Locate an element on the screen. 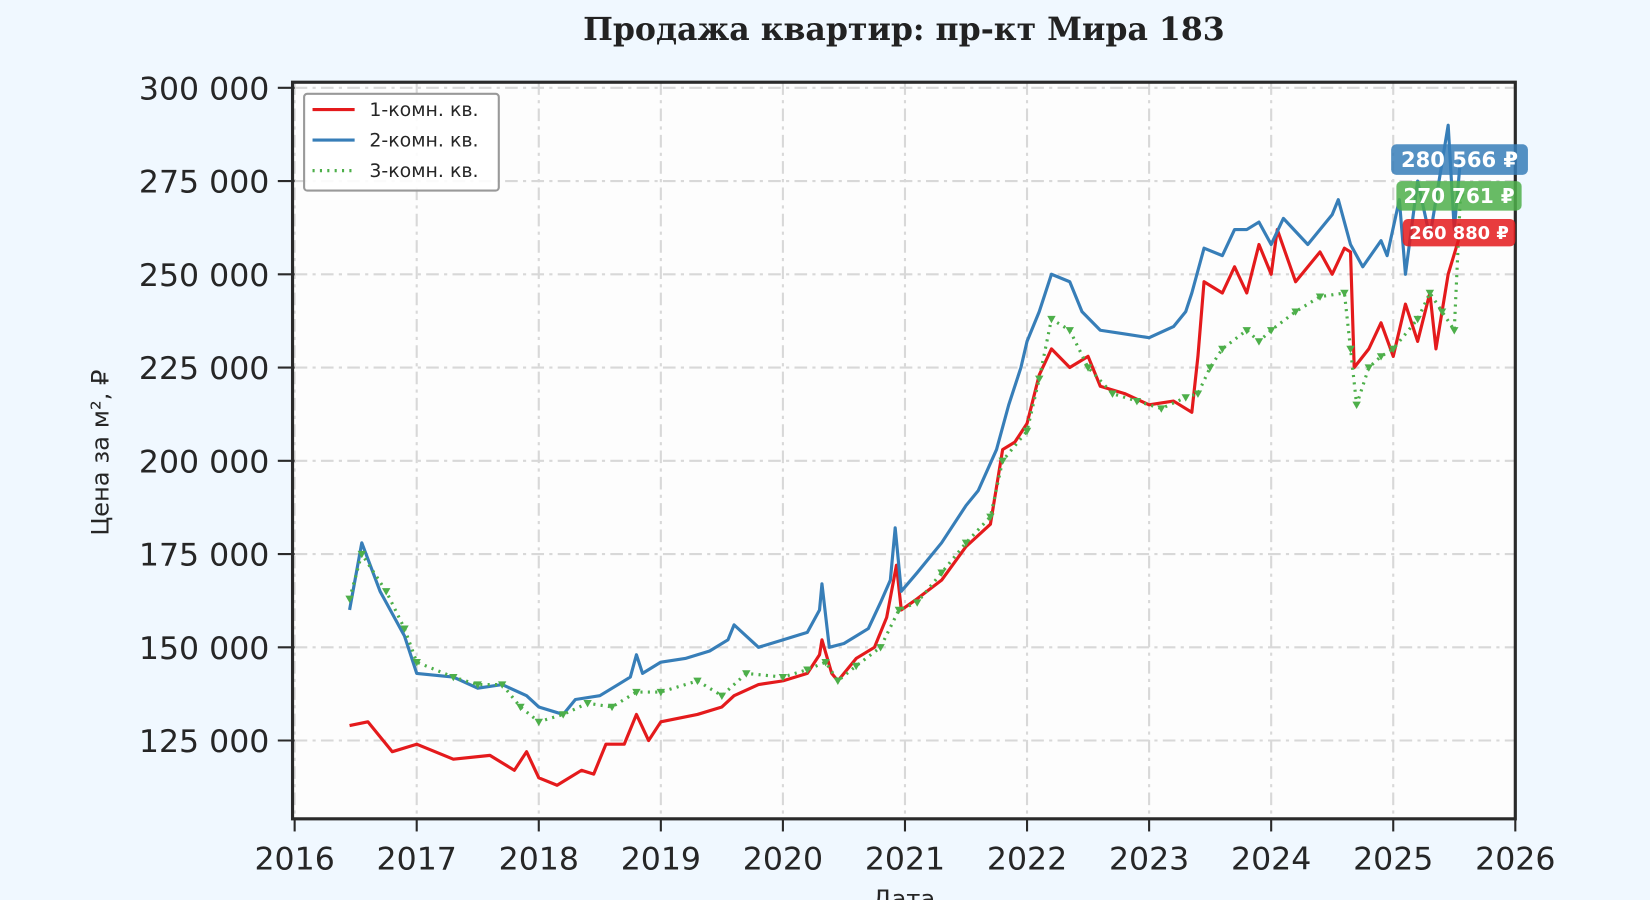  y-tick-label: 125 000 is located at coordinates (204, 742).